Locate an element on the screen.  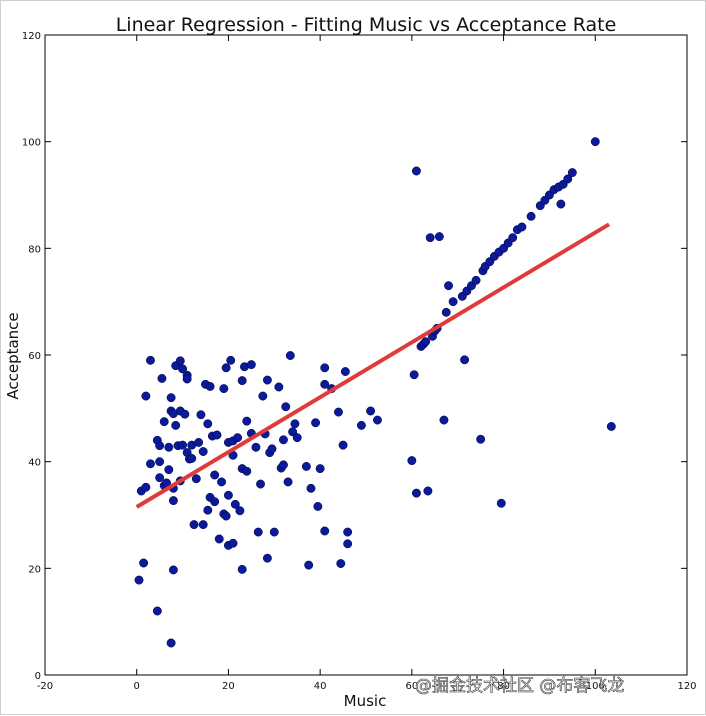
y-tick-label: 0 is located at coordinates (38, 676).